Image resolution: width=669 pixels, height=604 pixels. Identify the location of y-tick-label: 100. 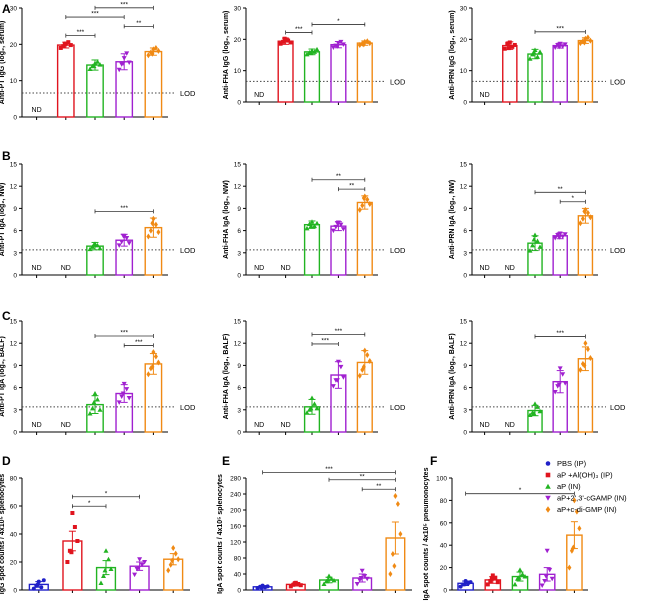
(441, 479).